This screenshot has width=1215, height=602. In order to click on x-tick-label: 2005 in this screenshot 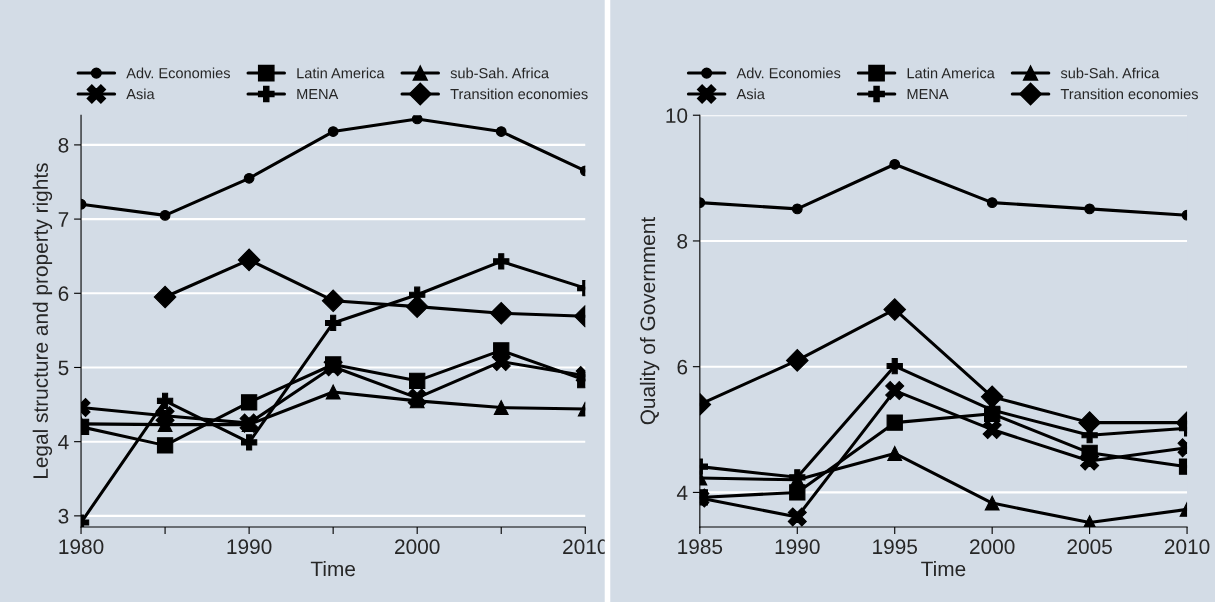, I will do `click(1089, 547)`.